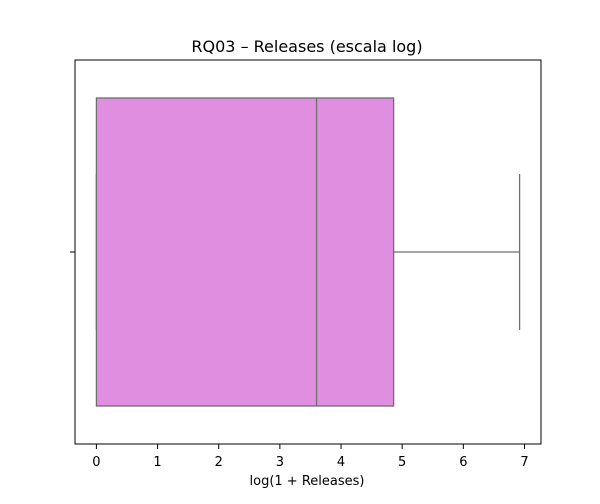 This screenshot has height=504, width=600. What do you see at coordinates (463, 462) in the screenshot?
I see `x-tick-label: 6` at bounding box center [463, 462].